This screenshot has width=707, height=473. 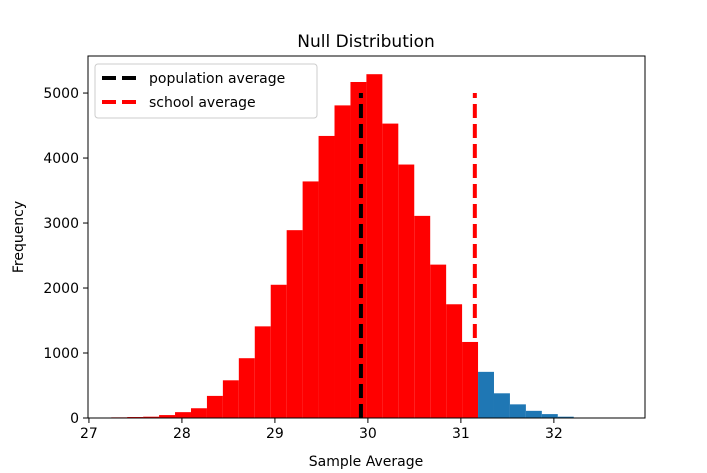 I want to click on x-axis: 27 28 29 30 31 32, so click(x=321, y=430).